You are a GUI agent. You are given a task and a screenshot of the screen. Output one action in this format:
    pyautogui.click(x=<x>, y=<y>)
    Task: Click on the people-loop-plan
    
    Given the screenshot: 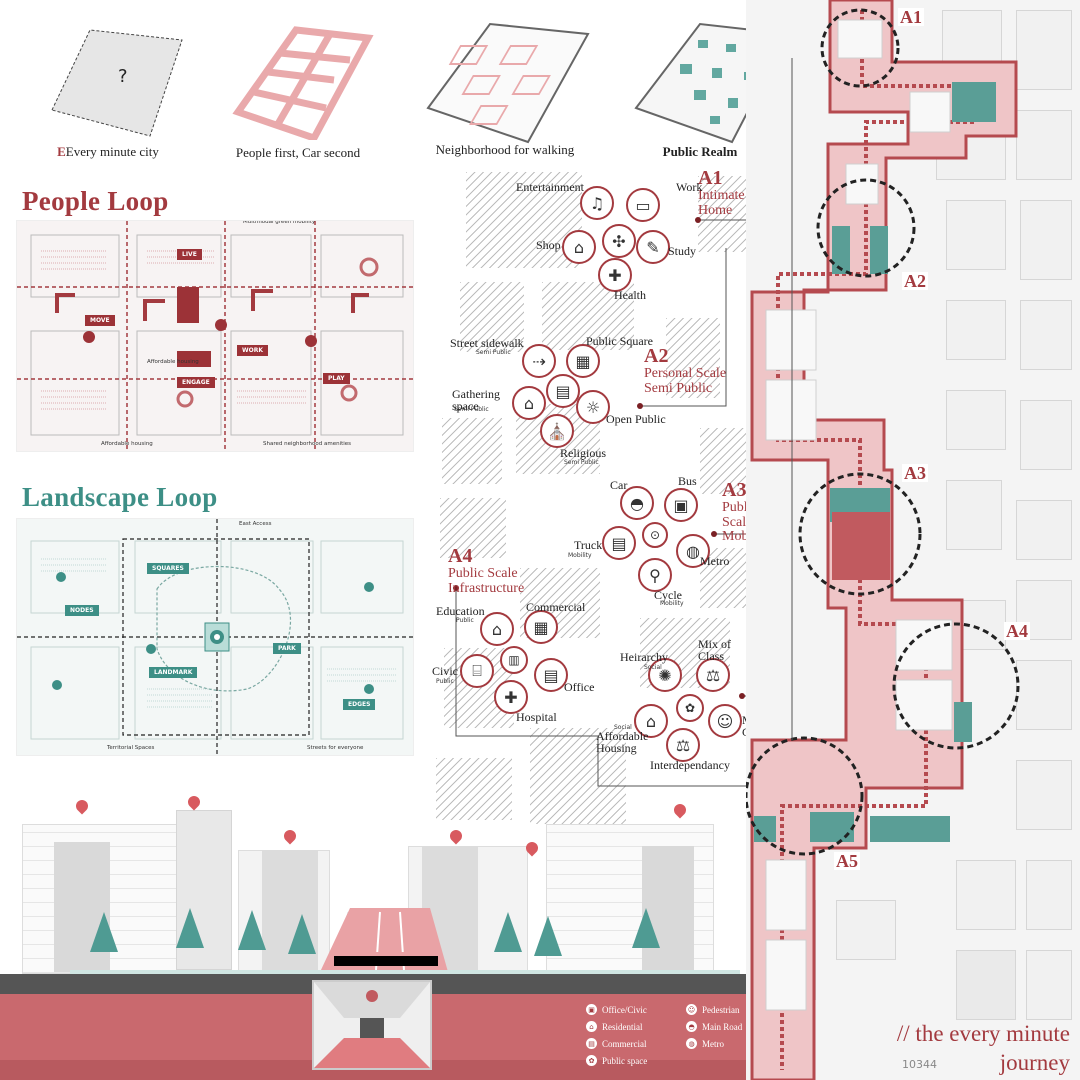 What is the action you would take?
    pyautogui.click(x=215, y=336)
    